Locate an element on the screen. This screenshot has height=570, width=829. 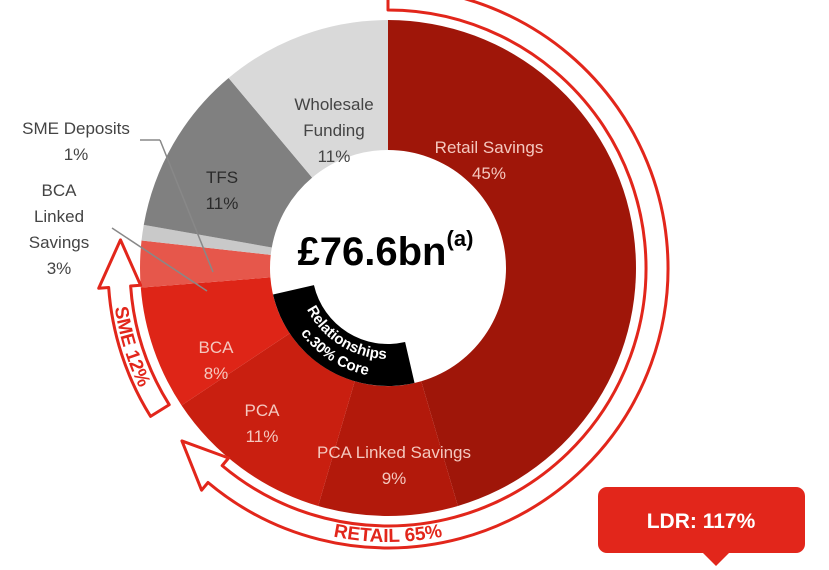
segment-name: PCA Linked Savings is located at coordinates (394, 452).